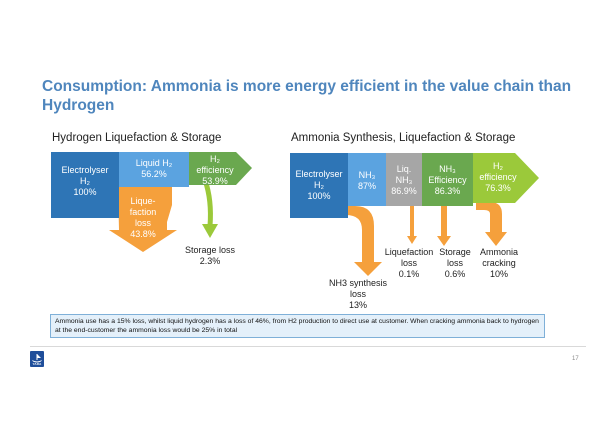 The image size is (606, 440). What do you see at coordinates (412, 224) in the screenshot?
I see `nh3-liquefaction-loss-flow` at bounding box center [412, 224].